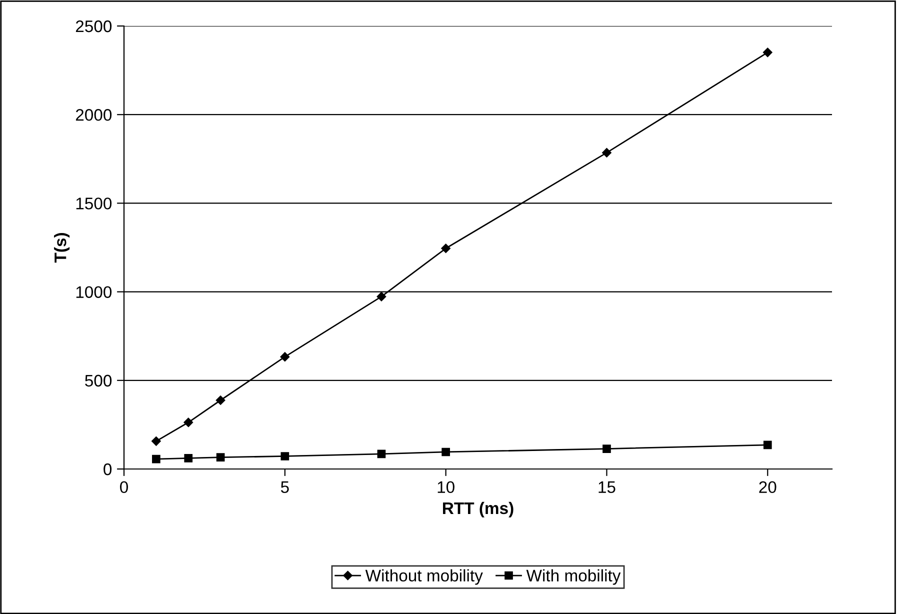  What do you see at coordinates (94, 204) in the screenshot?
I see `y-tick-label: 1500` at bounding box center [94, 204].